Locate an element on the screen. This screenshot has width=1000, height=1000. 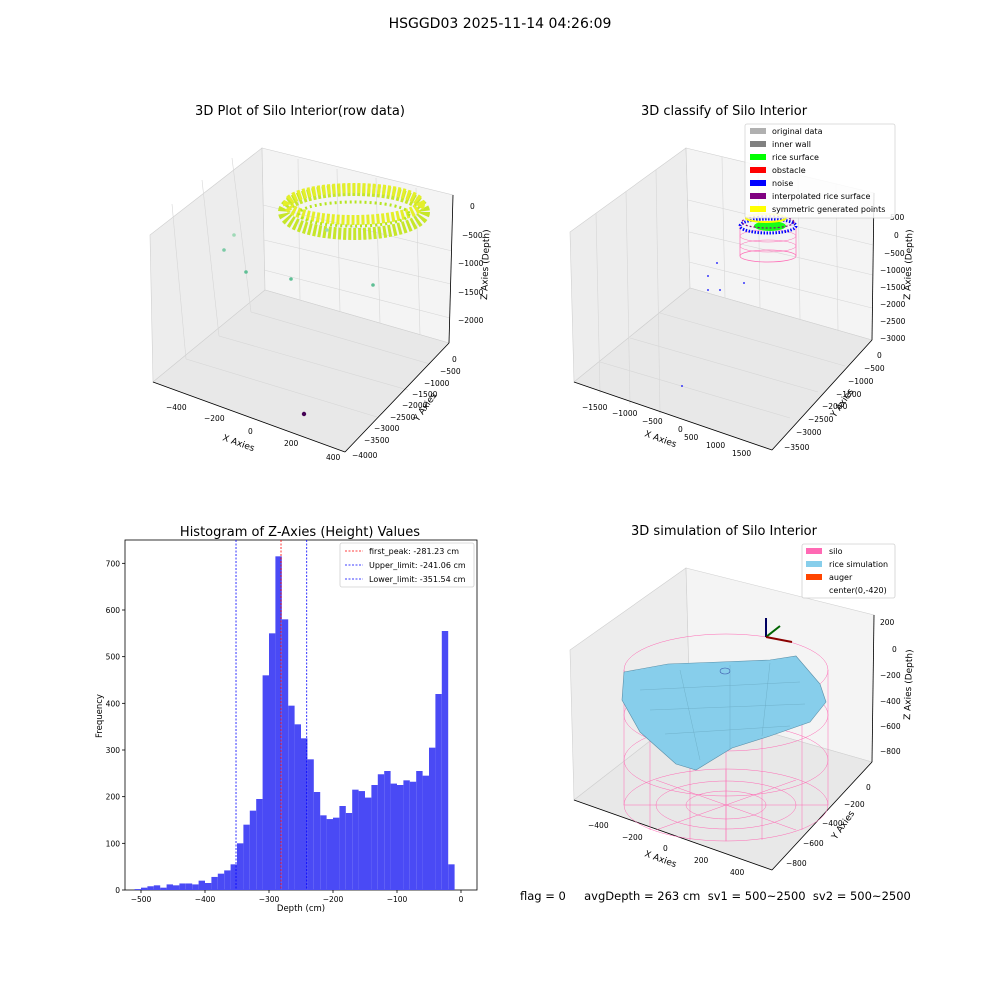
plot4-ztick-1: 0 is located at coordinates (894, 649).